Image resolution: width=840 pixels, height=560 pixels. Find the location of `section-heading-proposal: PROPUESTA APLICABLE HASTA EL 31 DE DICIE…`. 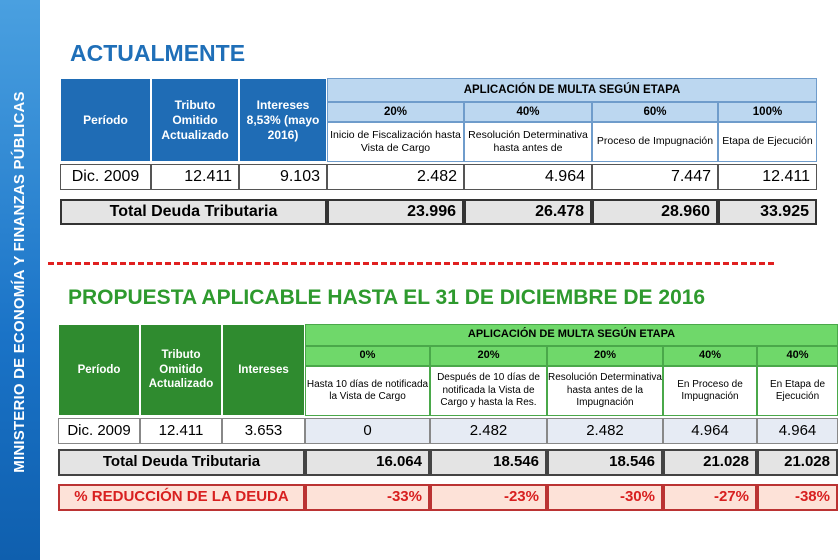

section-heading-proposal: PROPUESTA APLICABLE HASTA EL 31 DE DICIE… is located at coordinates (387, 297).